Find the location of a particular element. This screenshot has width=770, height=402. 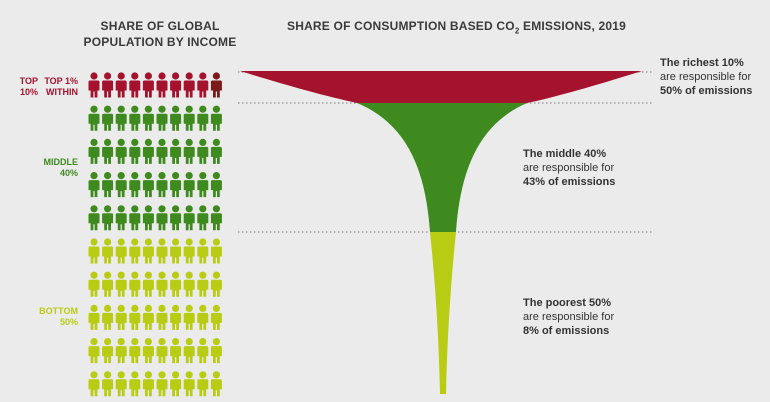

annotation-poorest-line3: 8% of emissions is located at coordinates (566, 331).